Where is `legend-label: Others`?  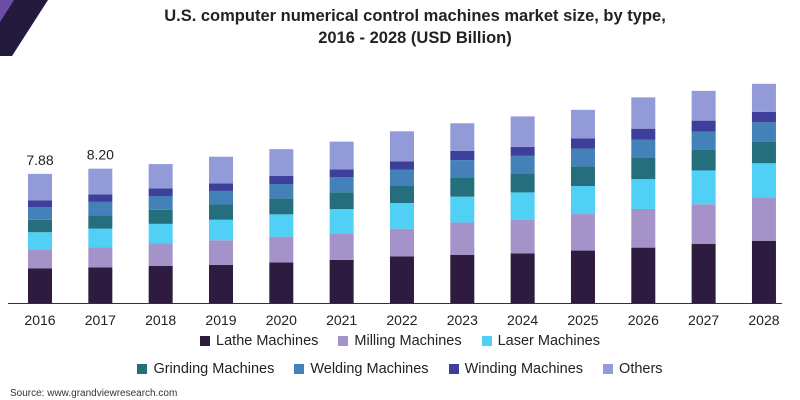 legend-label: Others is located at coordinates (641, 369).